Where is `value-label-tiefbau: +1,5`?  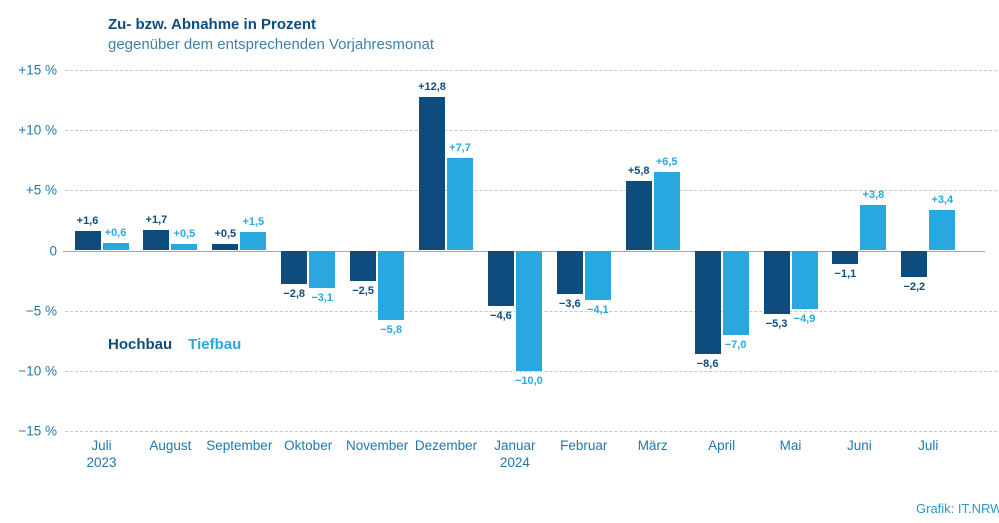
value-label-tiefbau: +1,5 is located at coordinates (253, 222).